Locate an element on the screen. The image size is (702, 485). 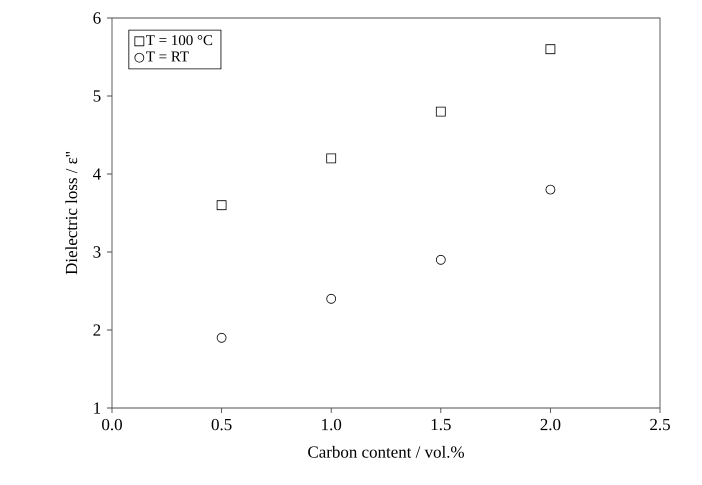
x-tick-label: 1.0 is located at coordinates (332, 424).